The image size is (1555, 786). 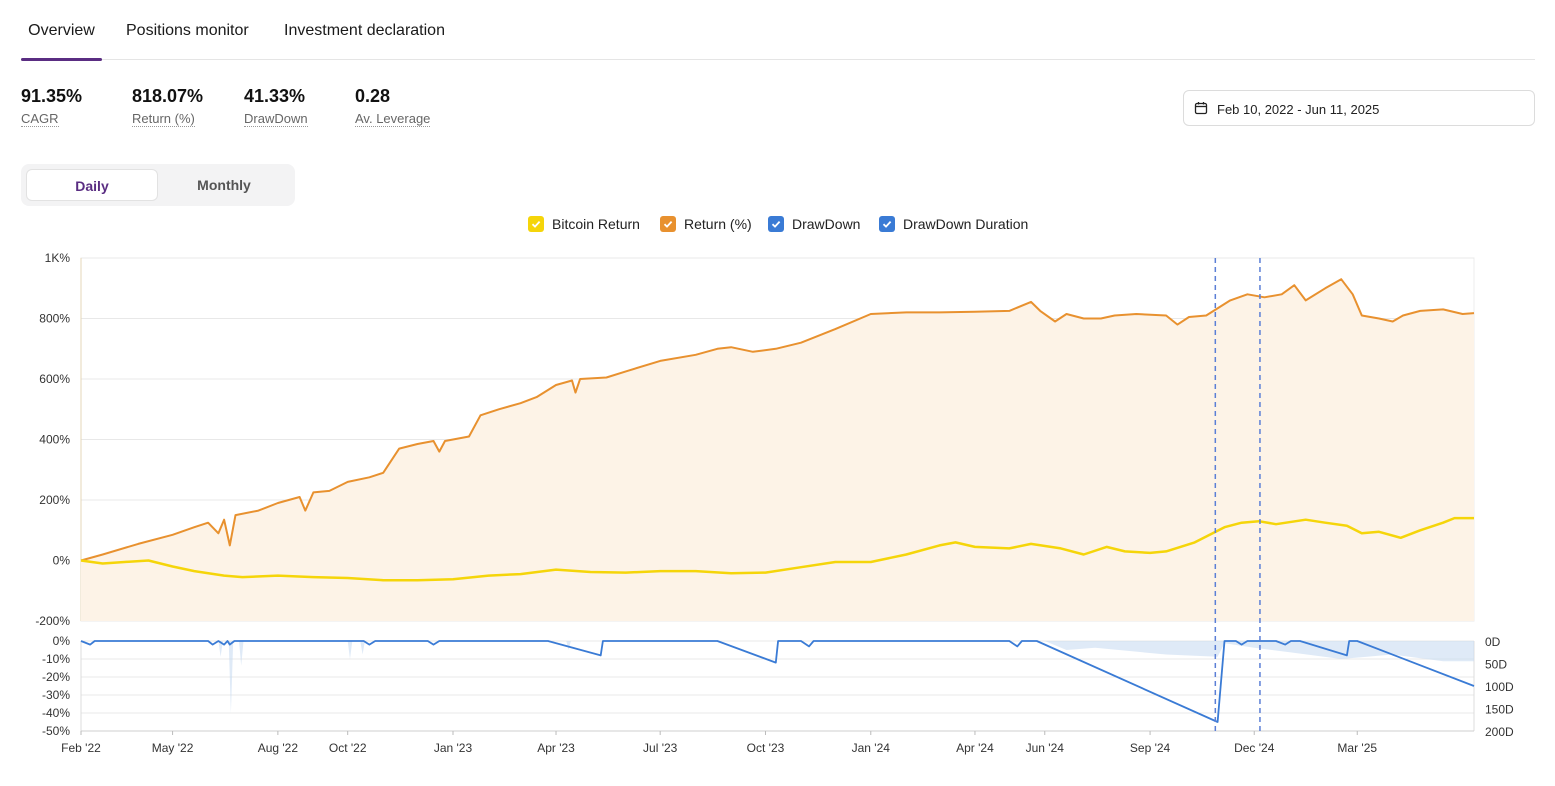 I want to click on stat-label: DrawDown, so click(x=276, y=119).